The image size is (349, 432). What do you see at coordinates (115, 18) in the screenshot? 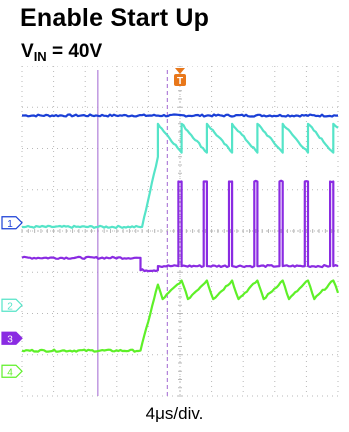
I see `chart-title: Enable Start Up` at bounding box center [115, 18].